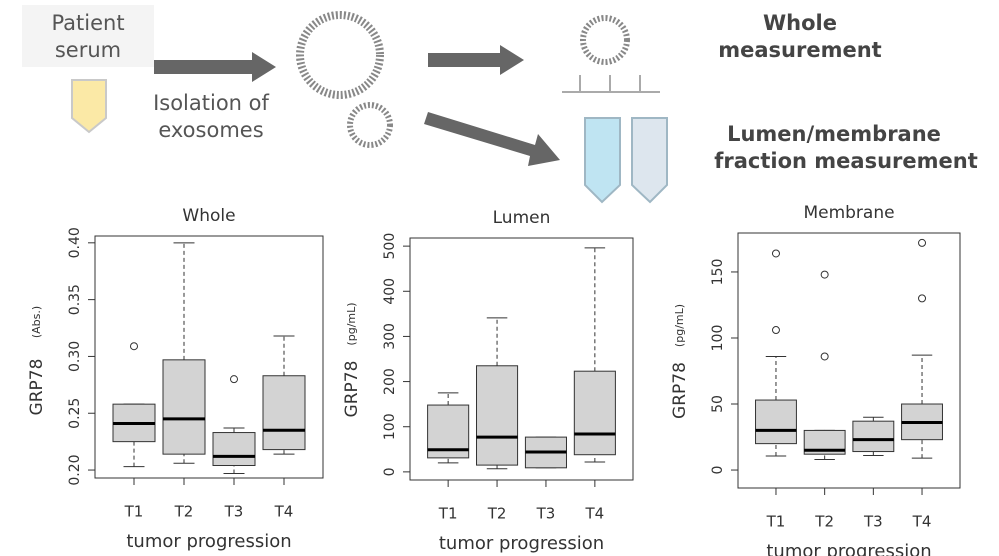 The width and height of the screenshot is (999, 556). I want to click on serum-label-bg, so click(88, 36).